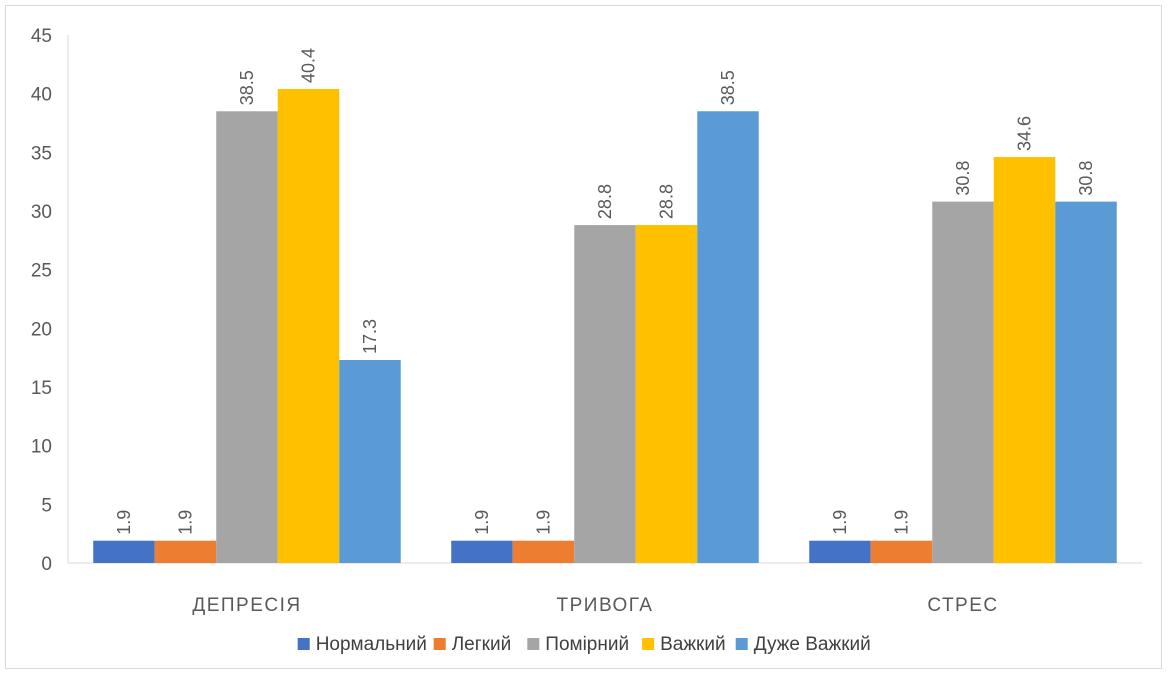 The width and height of the screenshot is (1168, 674). Describe the element at coordinates (41, 329) in the screenshot. I see `y-tick-label: 20` at that location.